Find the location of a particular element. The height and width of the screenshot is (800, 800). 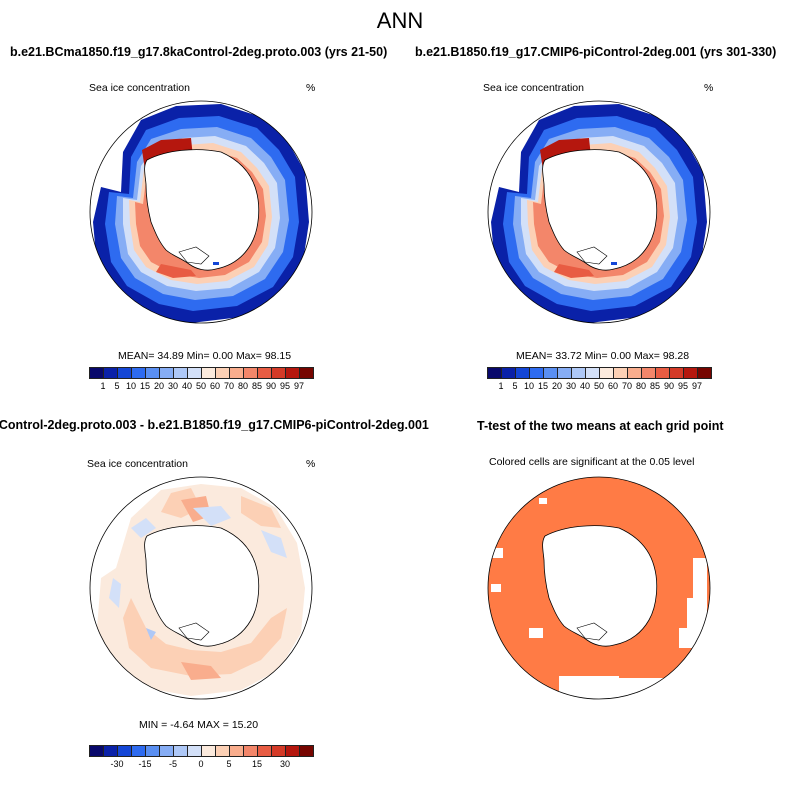

colorbar-tick-label: -30 is located at coordinates (117, 764).